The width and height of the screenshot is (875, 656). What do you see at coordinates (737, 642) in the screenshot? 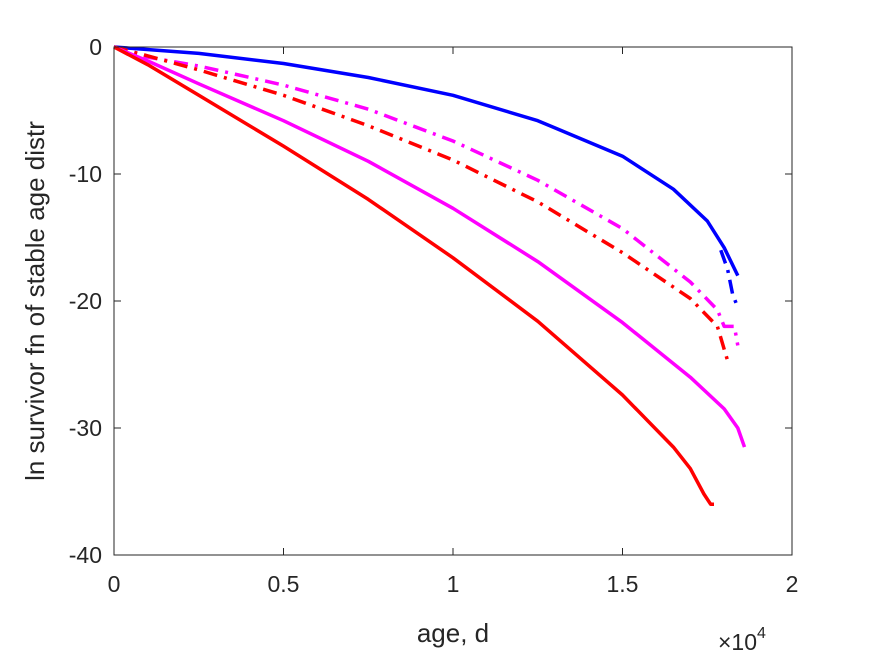
I see `x-multiplier-base: ×10` at bounding box center [737, 642].